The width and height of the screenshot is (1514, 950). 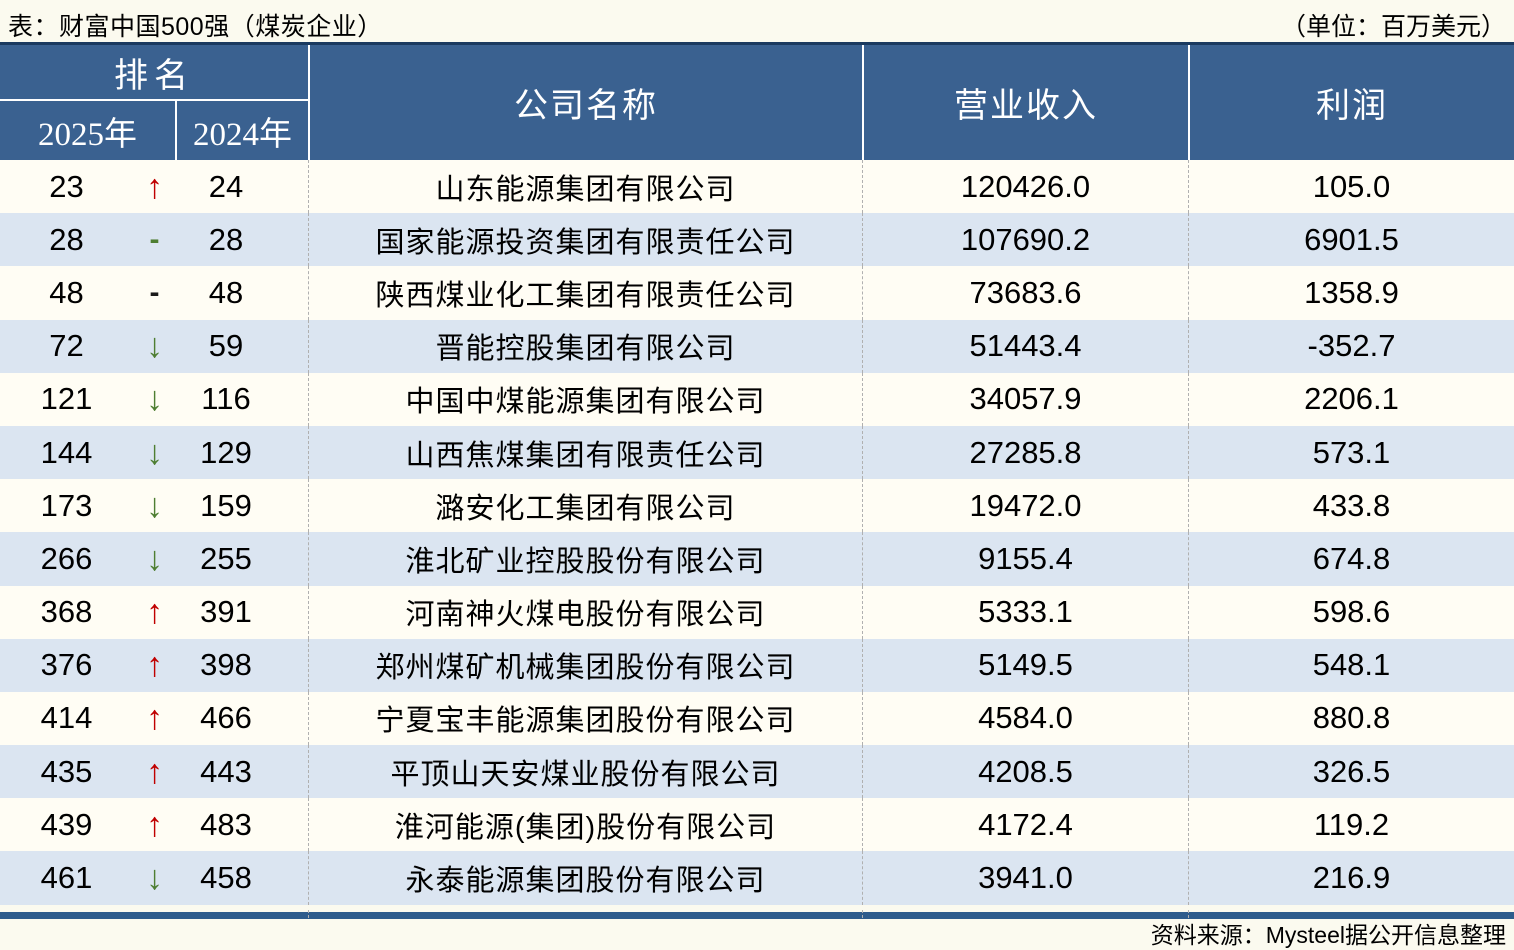 I want to click on table-row: 435 ↑ 443 平顶山天安煤业股份有限公司 4208.5 326.5, so click(x=757, y=772).